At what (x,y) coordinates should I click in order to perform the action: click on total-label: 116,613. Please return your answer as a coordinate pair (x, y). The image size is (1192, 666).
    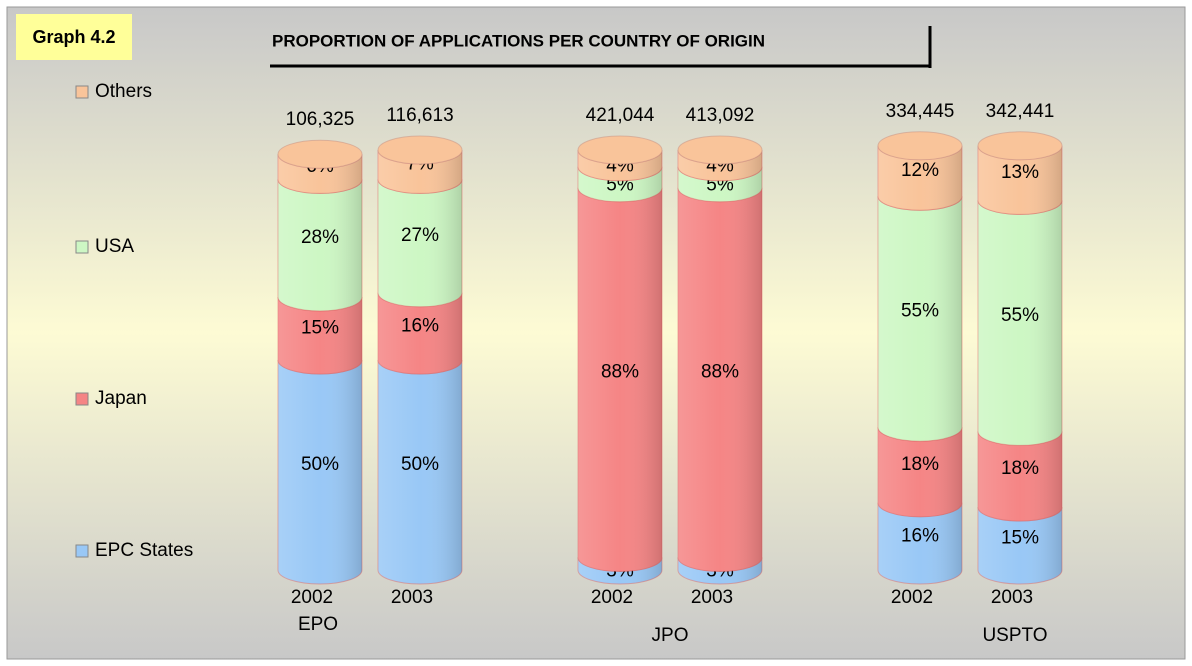
    Looking at the image, I should click on (419, 115).